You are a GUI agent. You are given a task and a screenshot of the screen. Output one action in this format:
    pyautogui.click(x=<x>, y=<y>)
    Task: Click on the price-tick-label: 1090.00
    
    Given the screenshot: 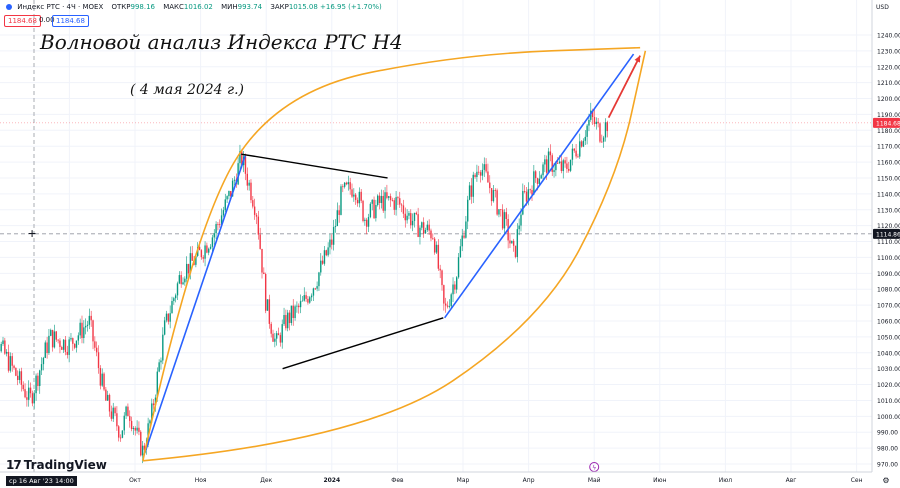 What is the action you would take?
    pyautogui.click(x=888, y=274)
    